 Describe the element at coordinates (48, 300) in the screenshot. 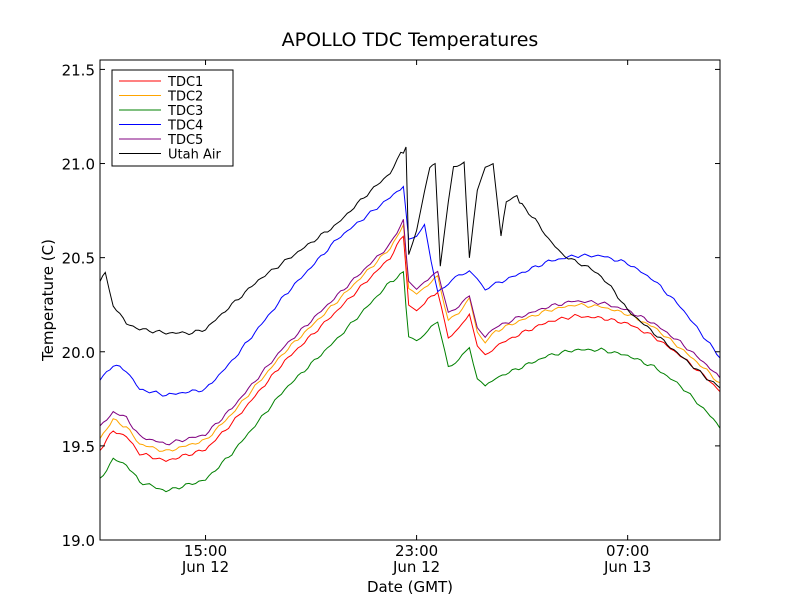

I see `y-axis-label: Temperature (C)` at that location.